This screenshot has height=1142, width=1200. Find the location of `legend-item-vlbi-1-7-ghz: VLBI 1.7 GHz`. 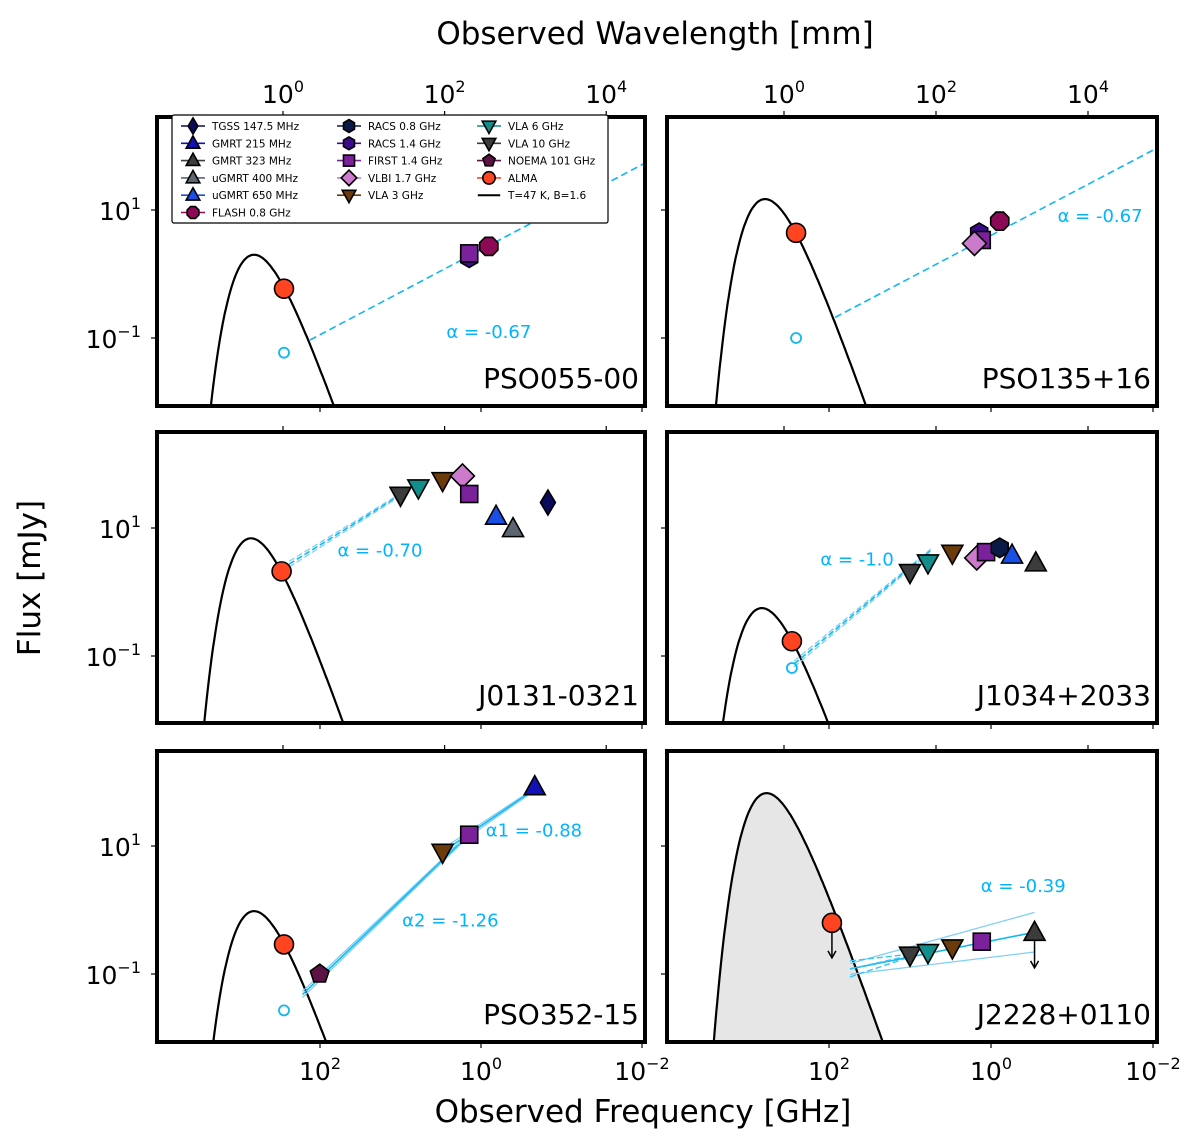

legend-item-vlbi-1-7-ghz: VLBI 1.7 GHz is located at coordinates (387, 177).